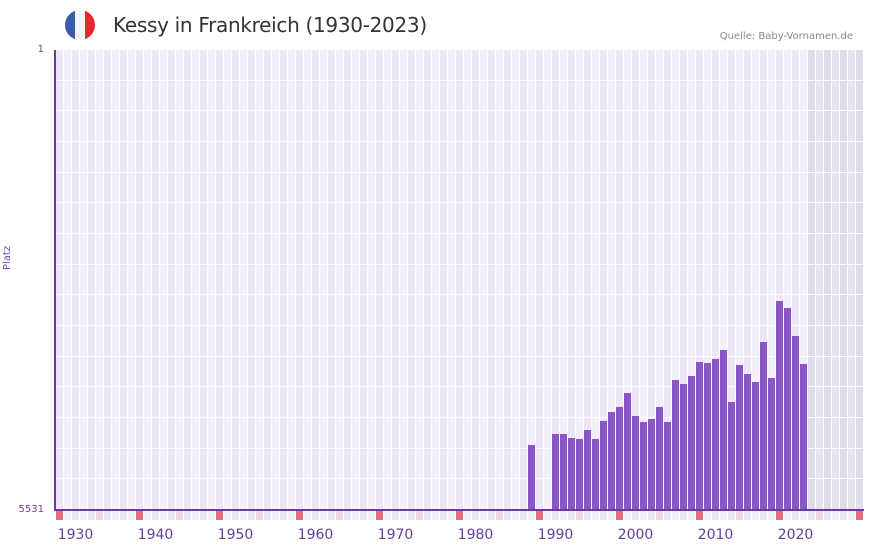 Image resolution: width=873 pixels, height=552 pixels. What do you see at coordinates (659, 458) in the screenshot?
I see `bar-2003` at bounding box center [659, 458].